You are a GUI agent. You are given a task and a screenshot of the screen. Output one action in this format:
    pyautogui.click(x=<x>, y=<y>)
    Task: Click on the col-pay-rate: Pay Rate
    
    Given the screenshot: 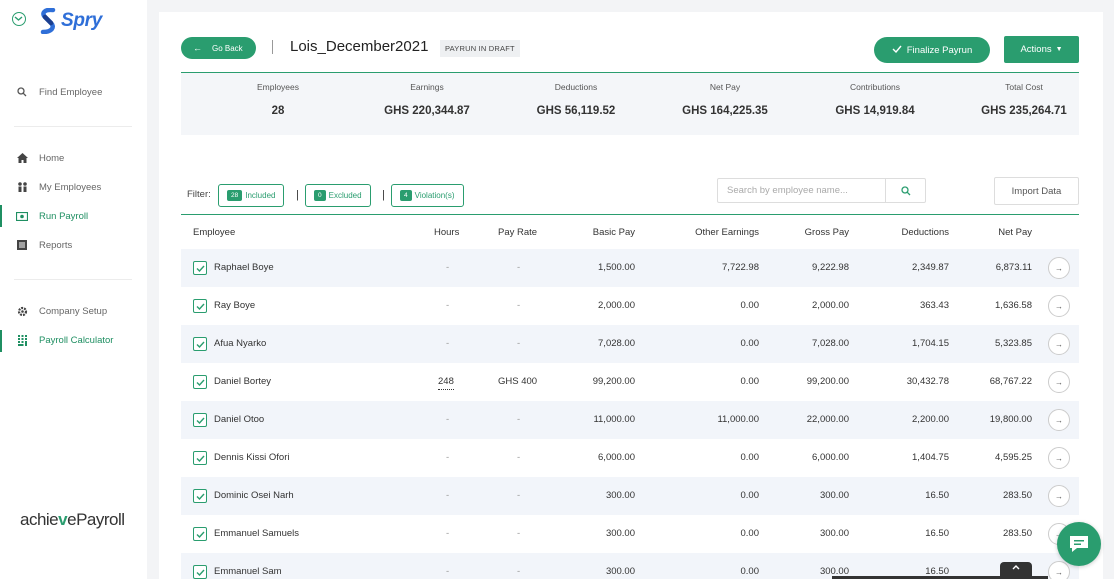 What is the action you would take?
    pyautogui.click(x=518, y=232)
    